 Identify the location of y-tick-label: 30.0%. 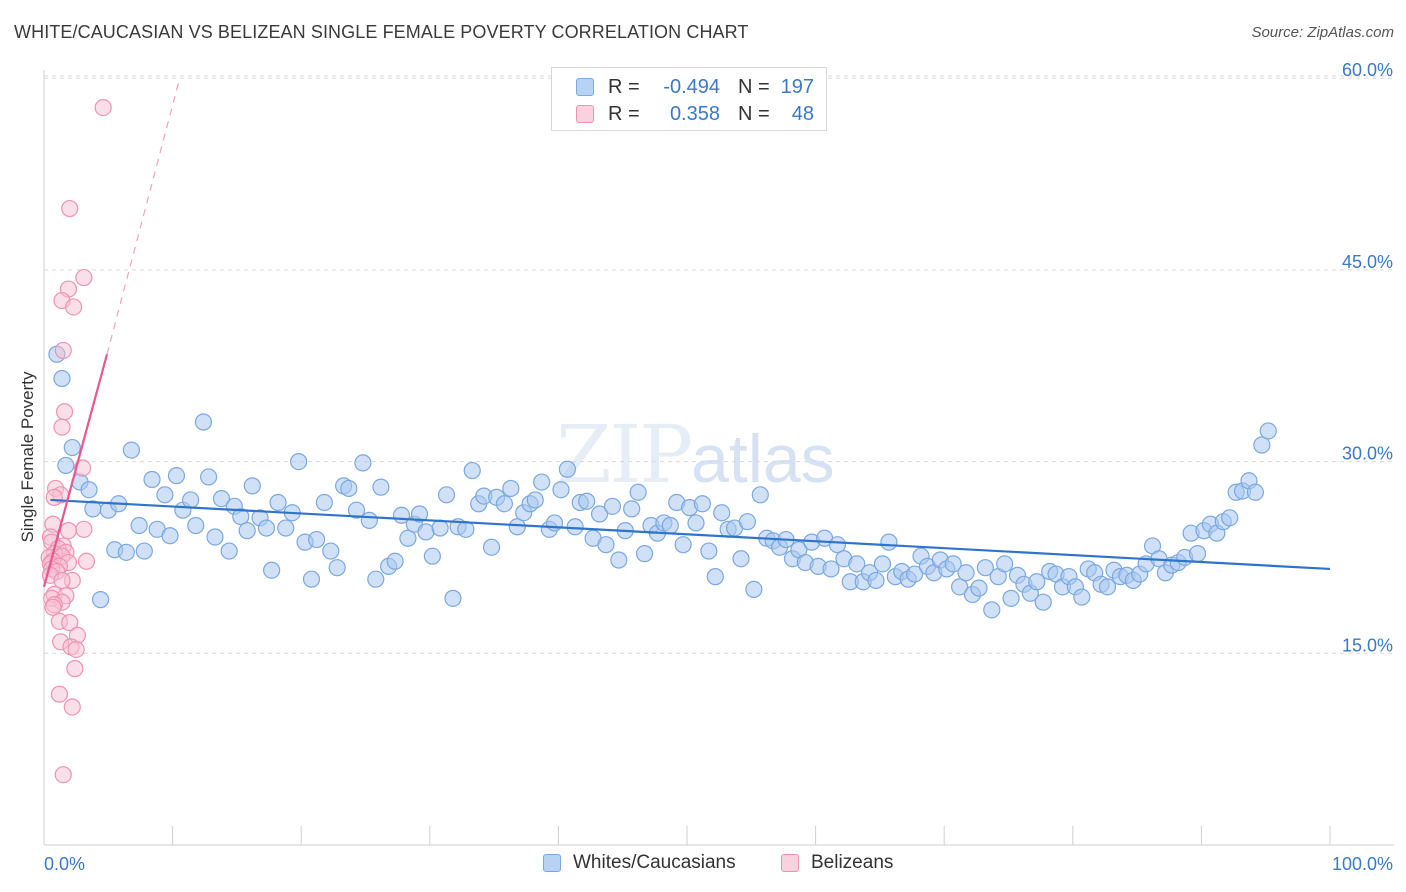
(1367, 454).